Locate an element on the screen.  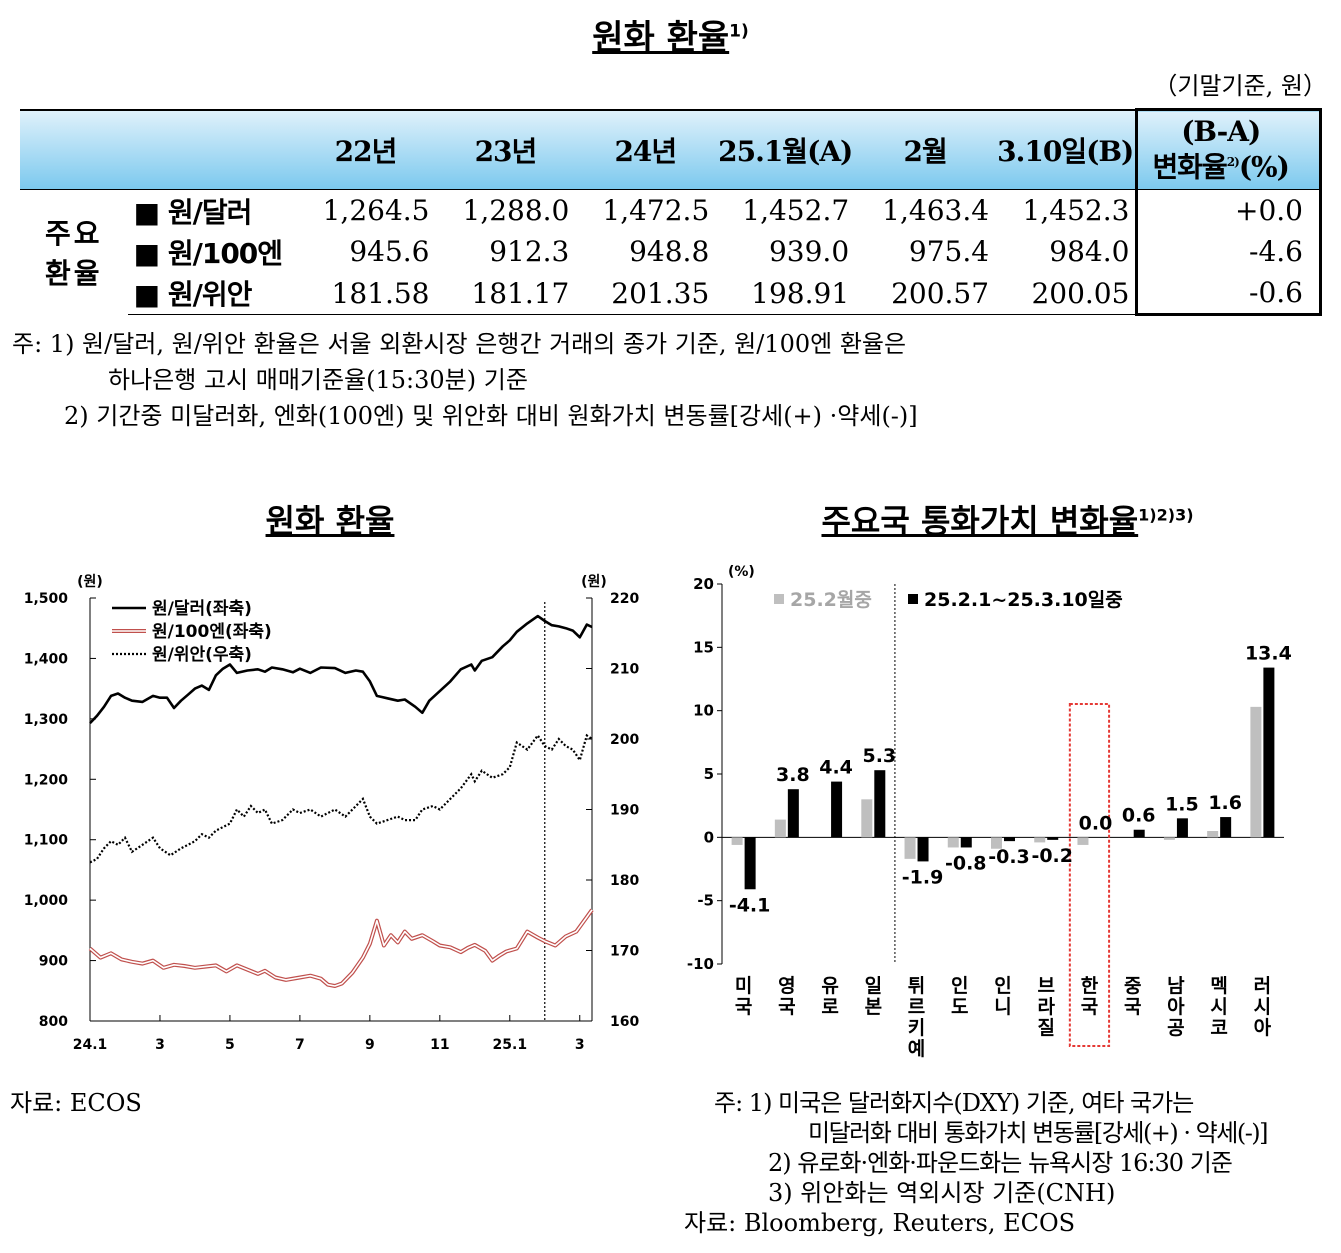
category-label-char: 미 is located at coordinates (743, 986).